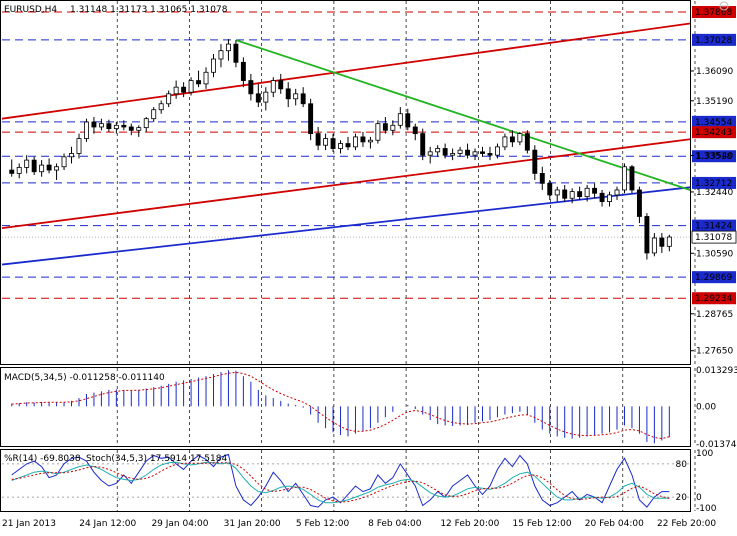 This screenshot has width=737, height=536. I want to click on wpr-pane, so click(345, 480).